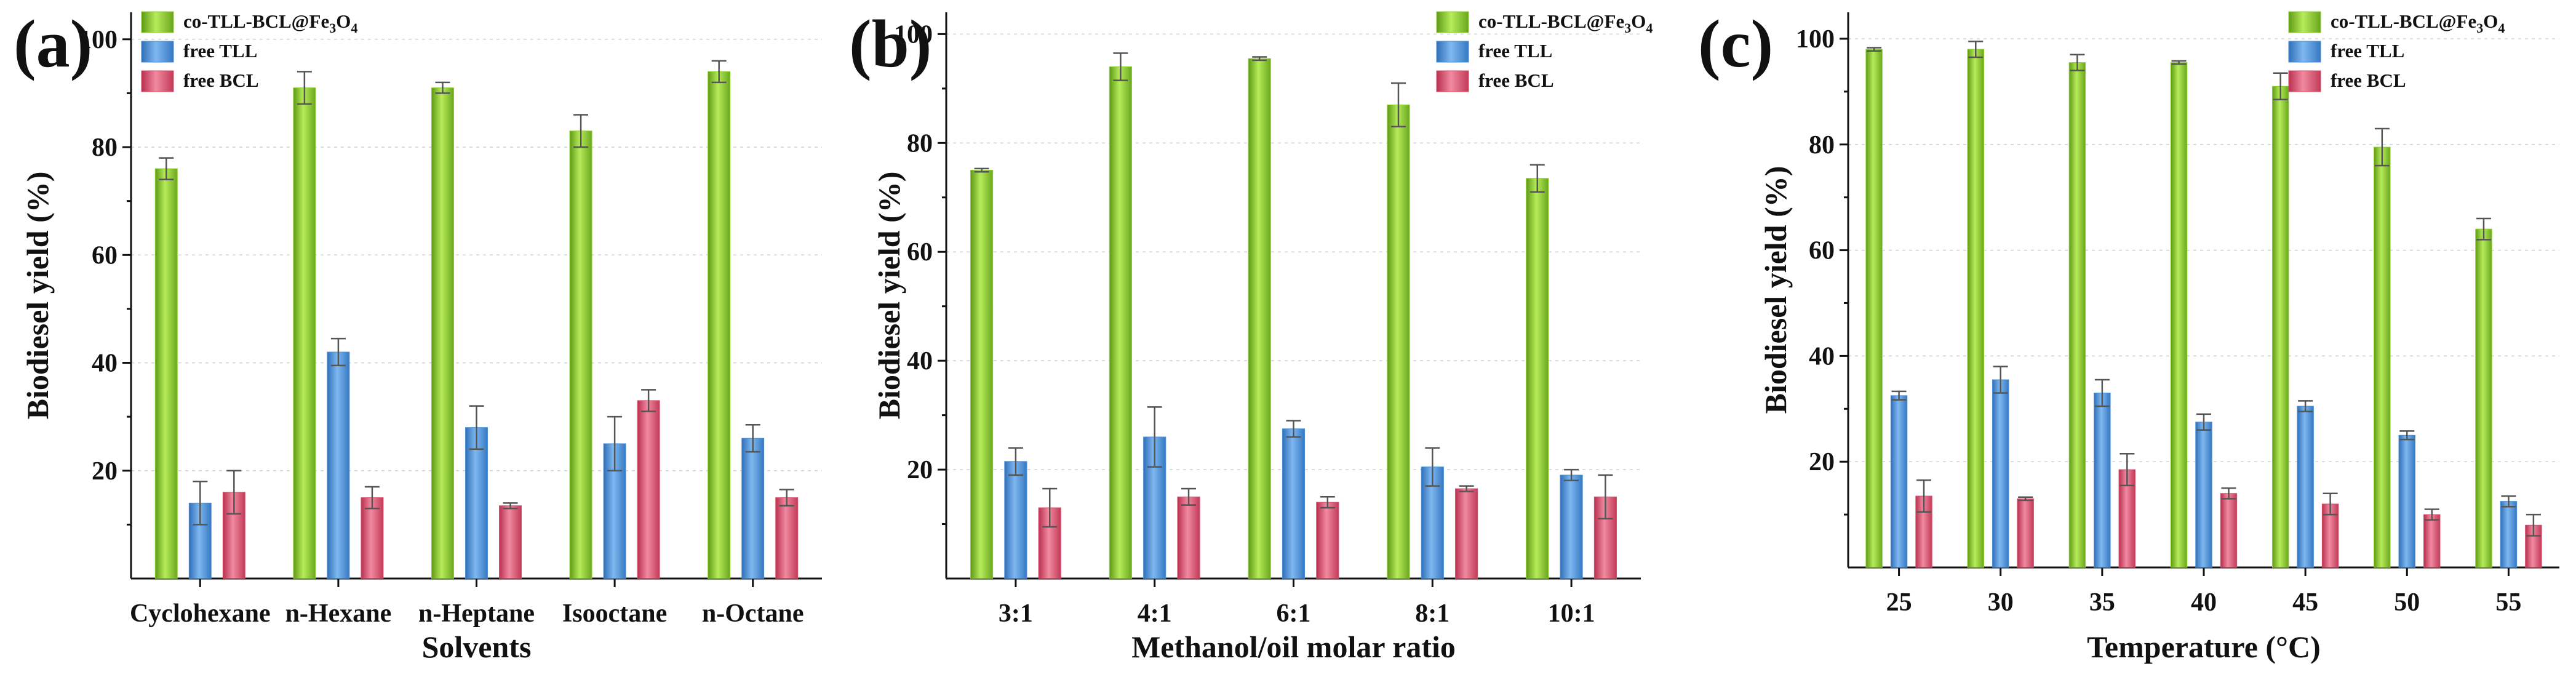  Describe the element at coordinates (1294, 613) in the screenshot. I see `x-tick-label: 6:1` at that location.